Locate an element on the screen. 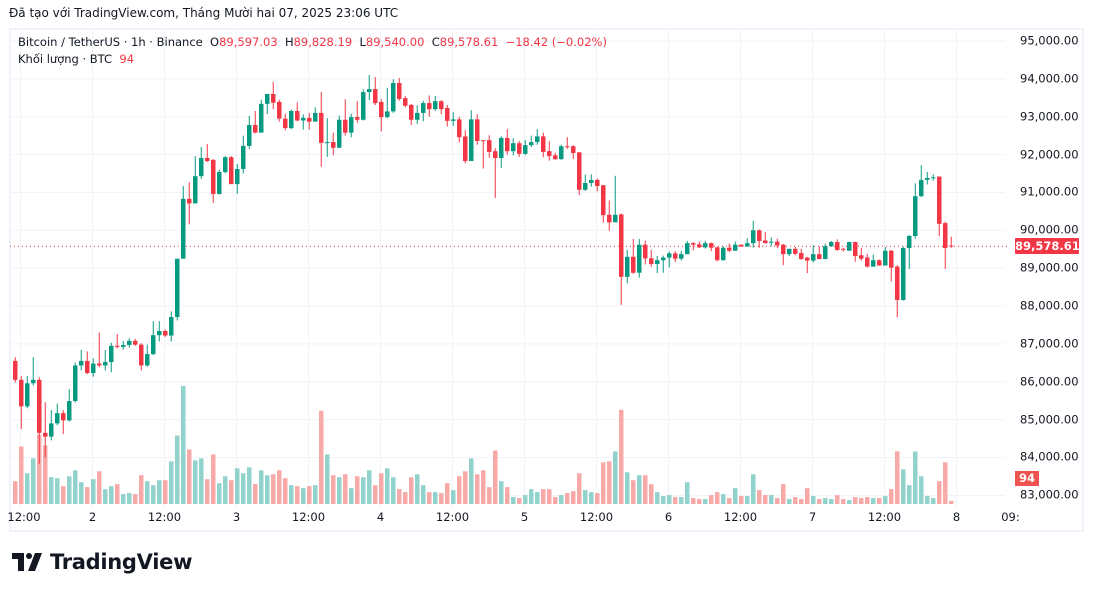  time-tick-label: 5 is located at coordinates (524, 517).